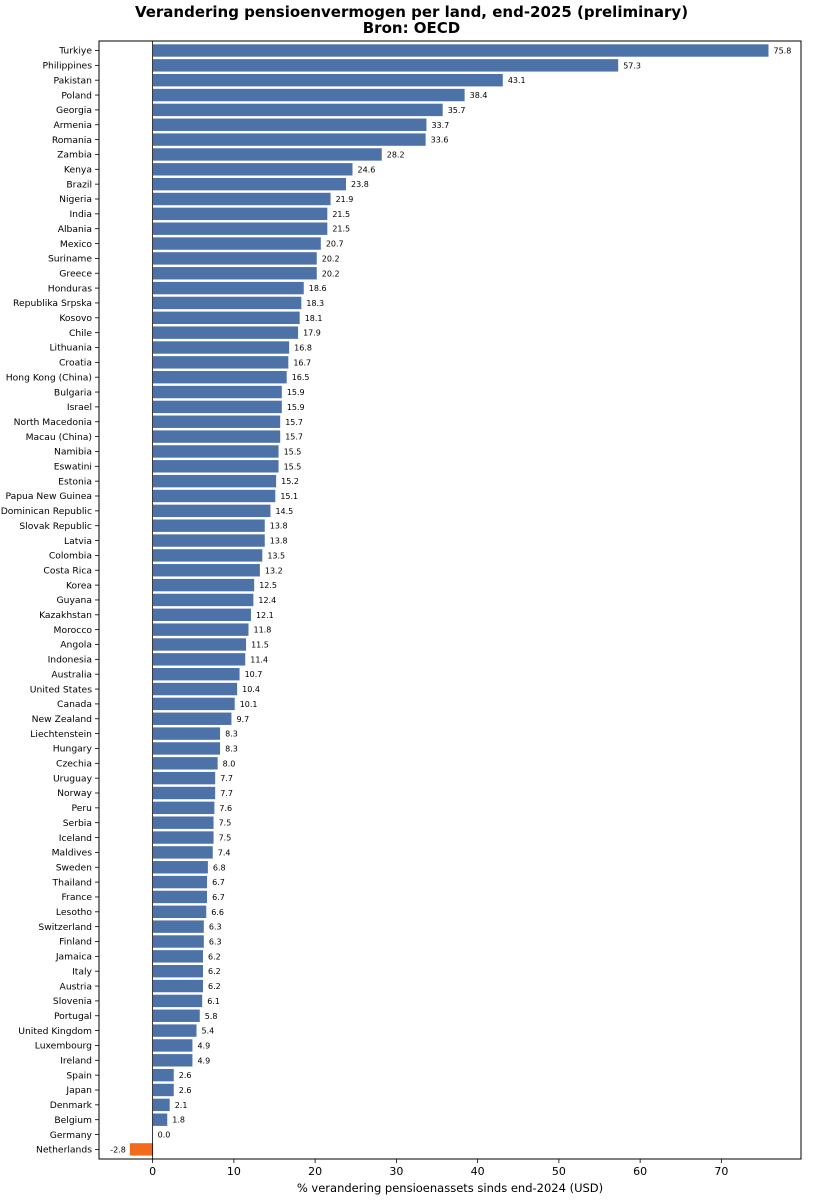 The width and height of the screenshot is (823, 1200). What do you see at coordinates (65, 927) in the screenshot?
I see `y-tick-label: Switzerland` at bounding box center [65, 927].